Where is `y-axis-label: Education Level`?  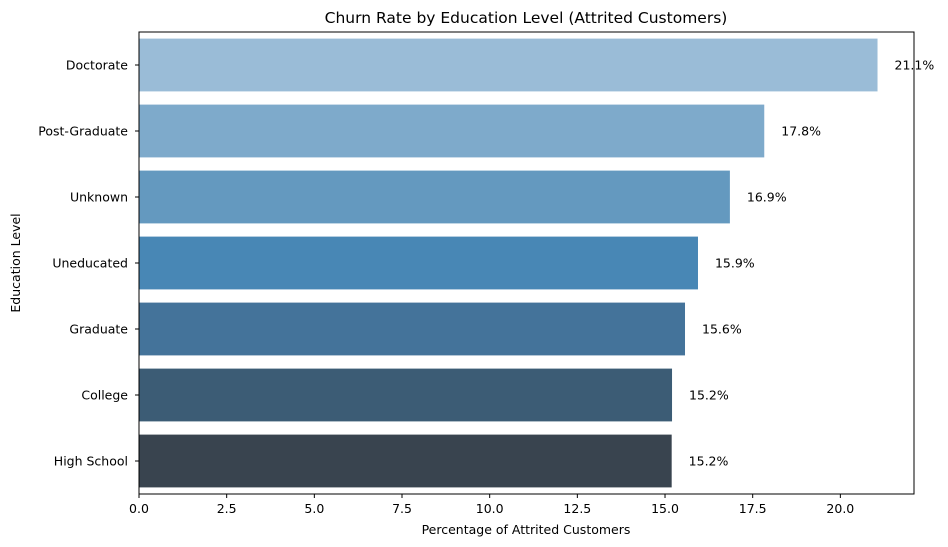 y-axis-label: Education Level is located at coordinates (15, 262).